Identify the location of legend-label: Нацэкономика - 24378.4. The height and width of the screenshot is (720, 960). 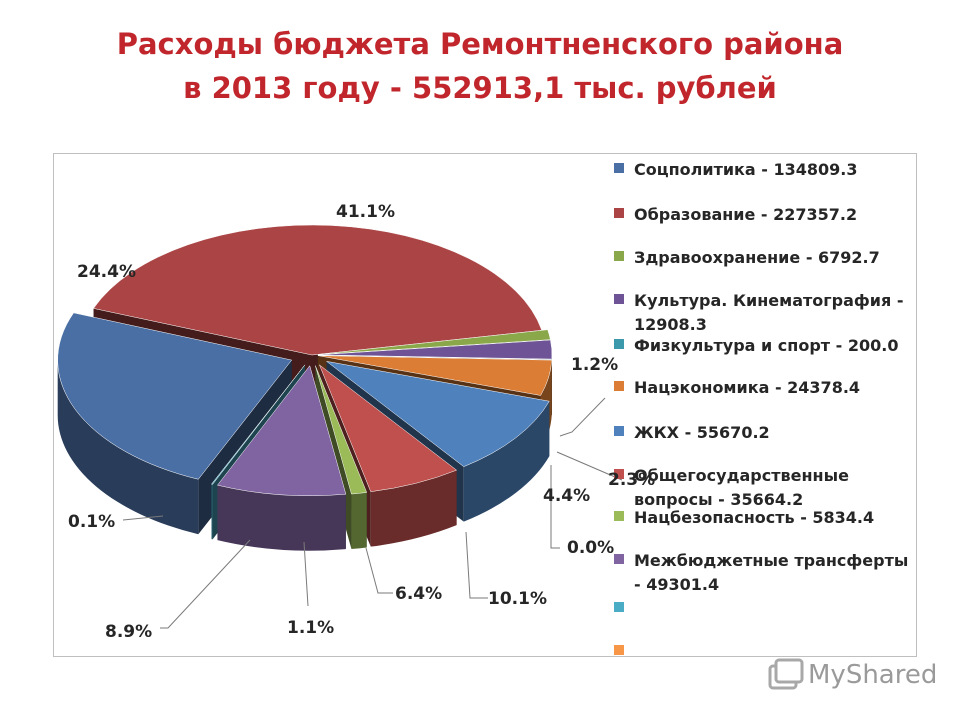
(747, 387).